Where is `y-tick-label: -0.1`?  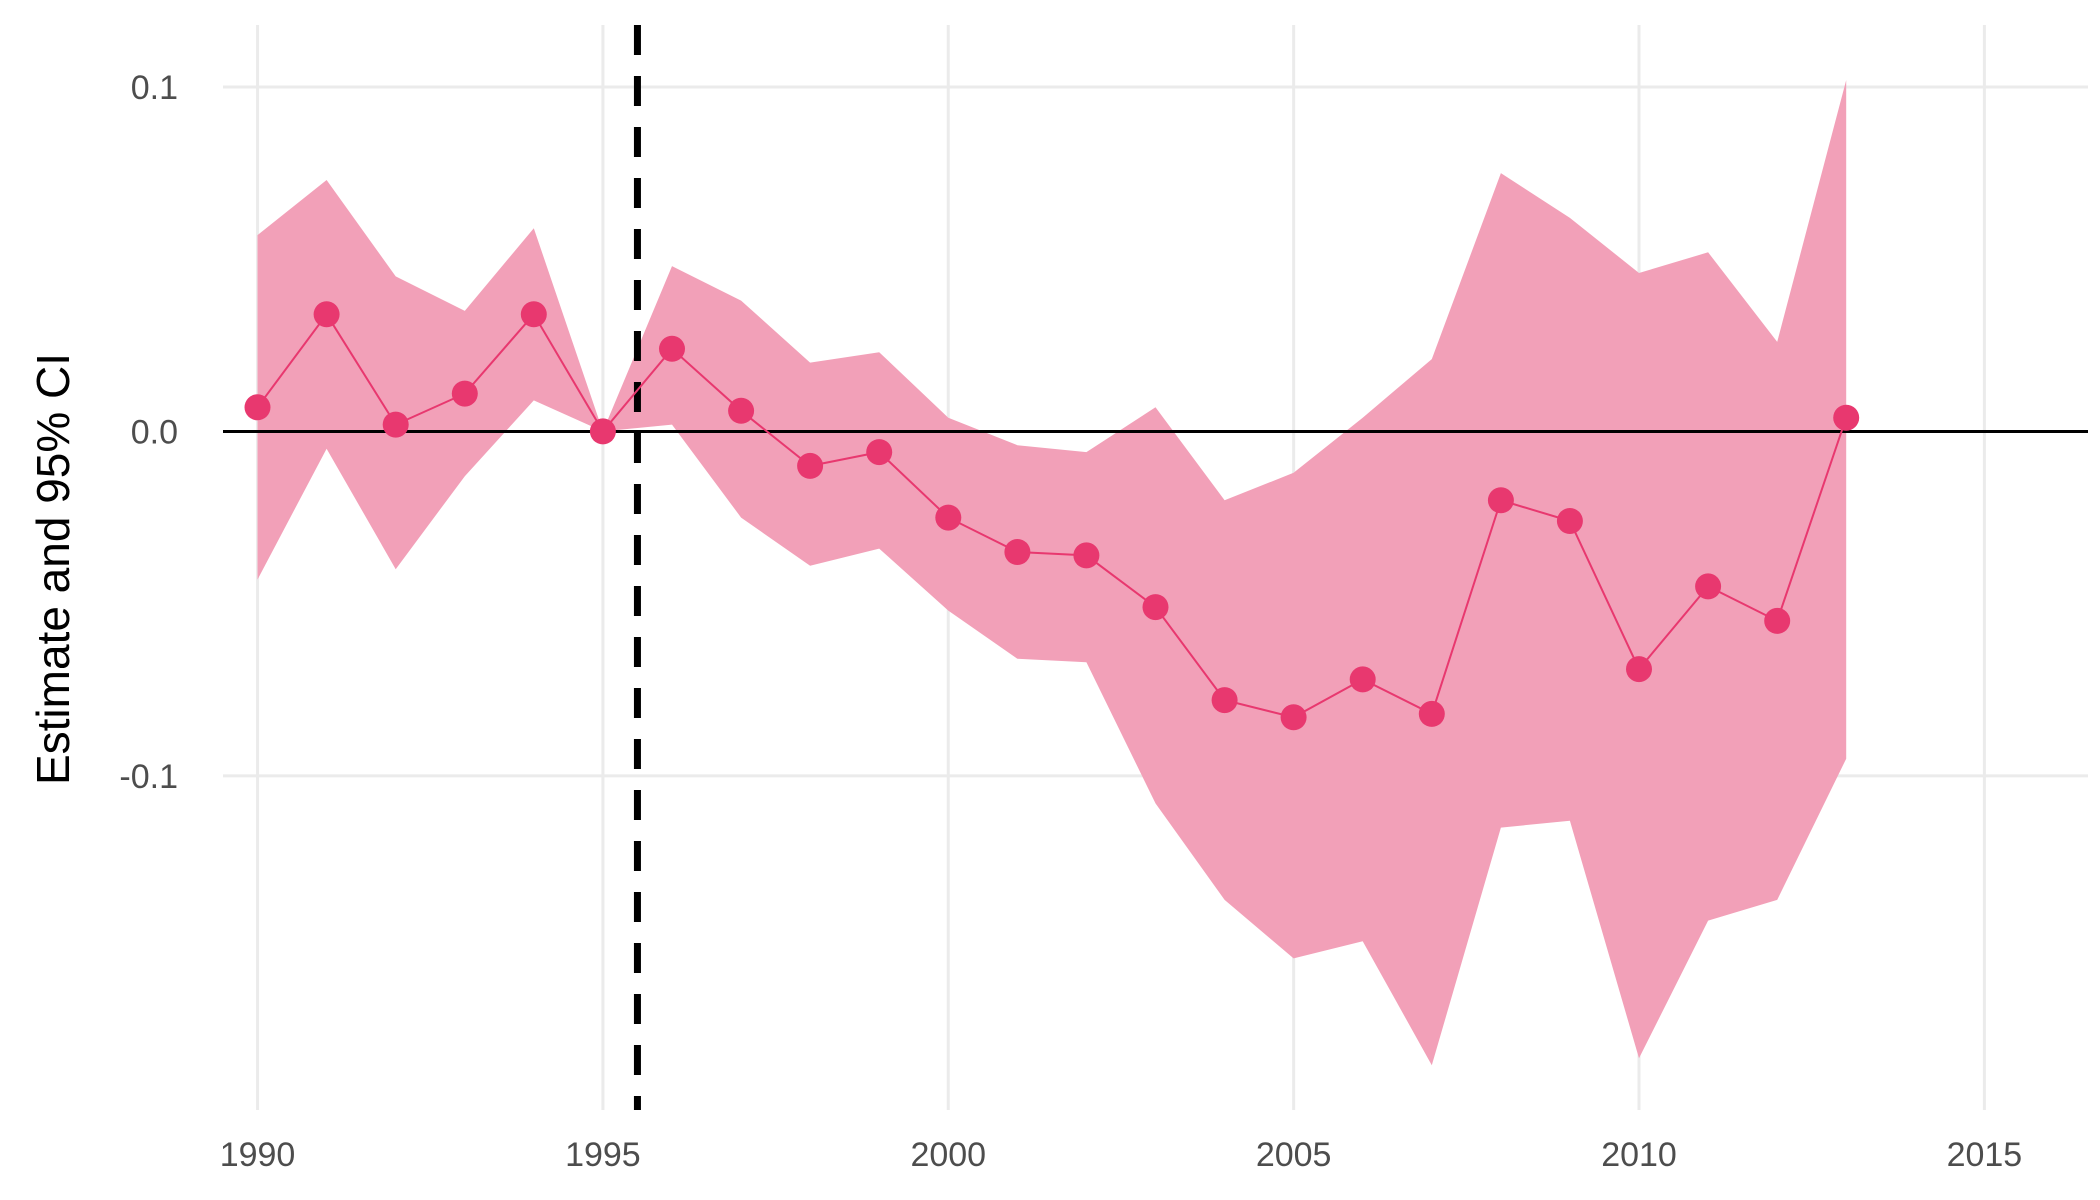 y-tick-label: -0.1 is located at coordinates (148, 777).